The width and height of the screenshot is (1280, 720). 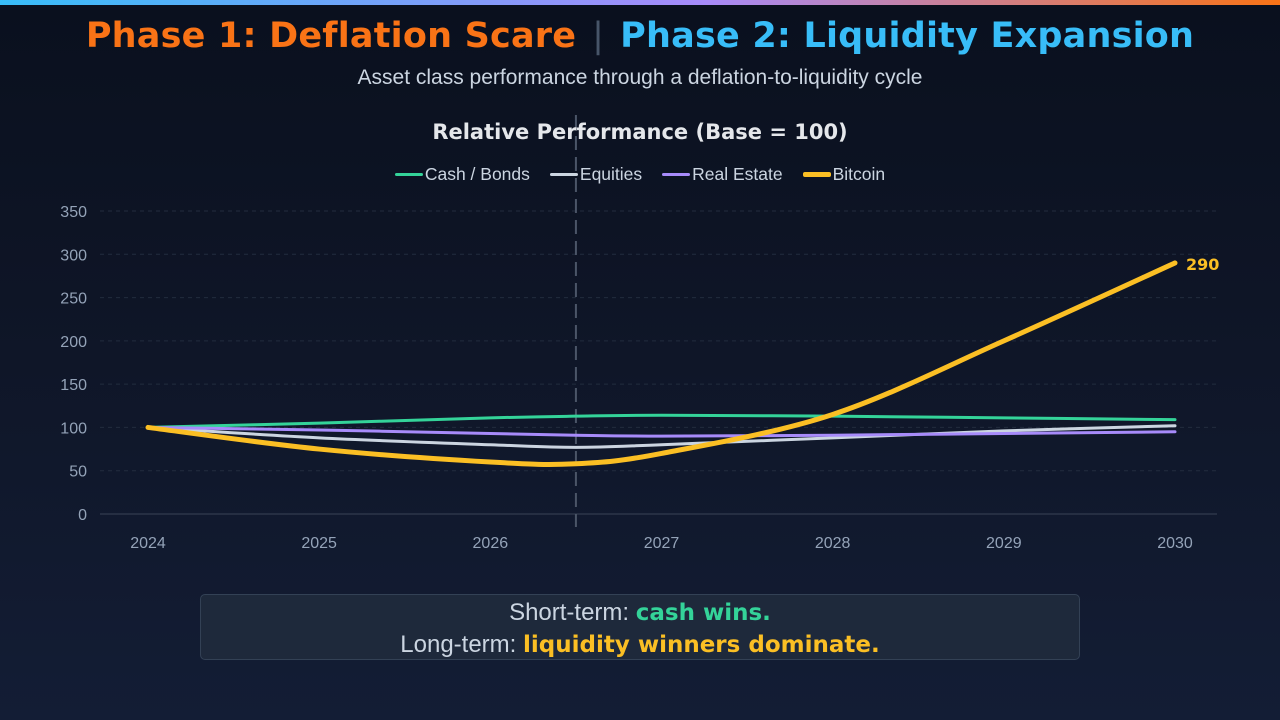 I want to click on series-line-cash-bonds, so click(x=661, y=421).